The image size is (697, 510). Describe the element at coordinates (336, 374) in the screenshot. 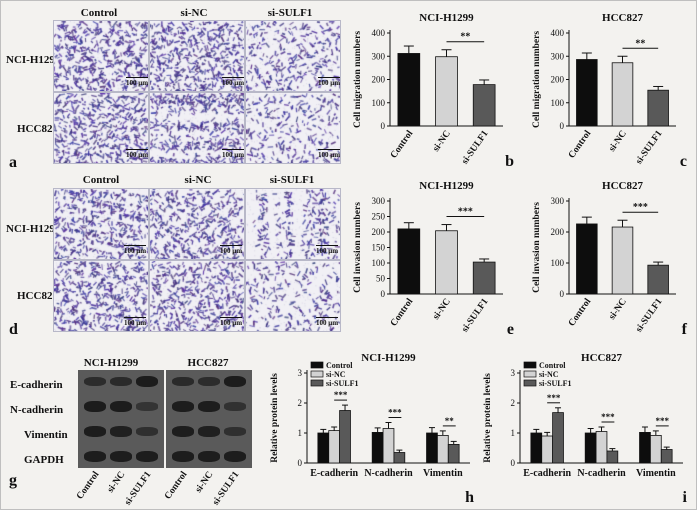

I see `legend-label: si-NC` at that location.